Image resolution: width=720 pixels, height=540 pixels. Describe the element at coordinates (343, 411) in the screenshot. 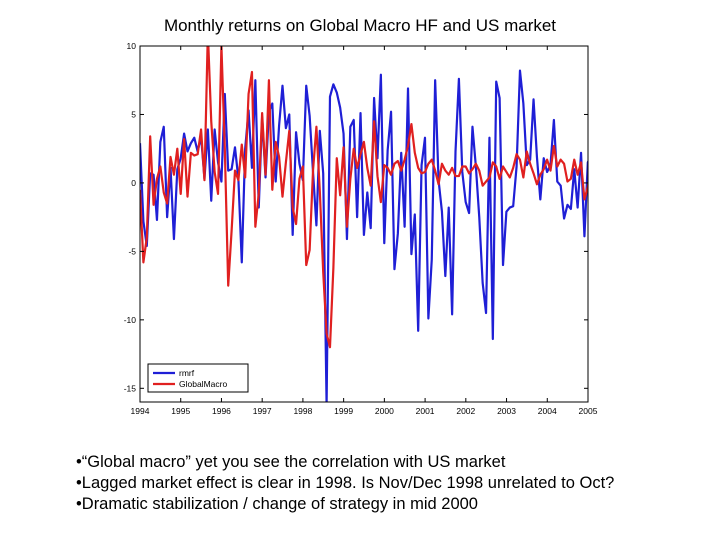

I see `x-tick-label: 1999` at that location.